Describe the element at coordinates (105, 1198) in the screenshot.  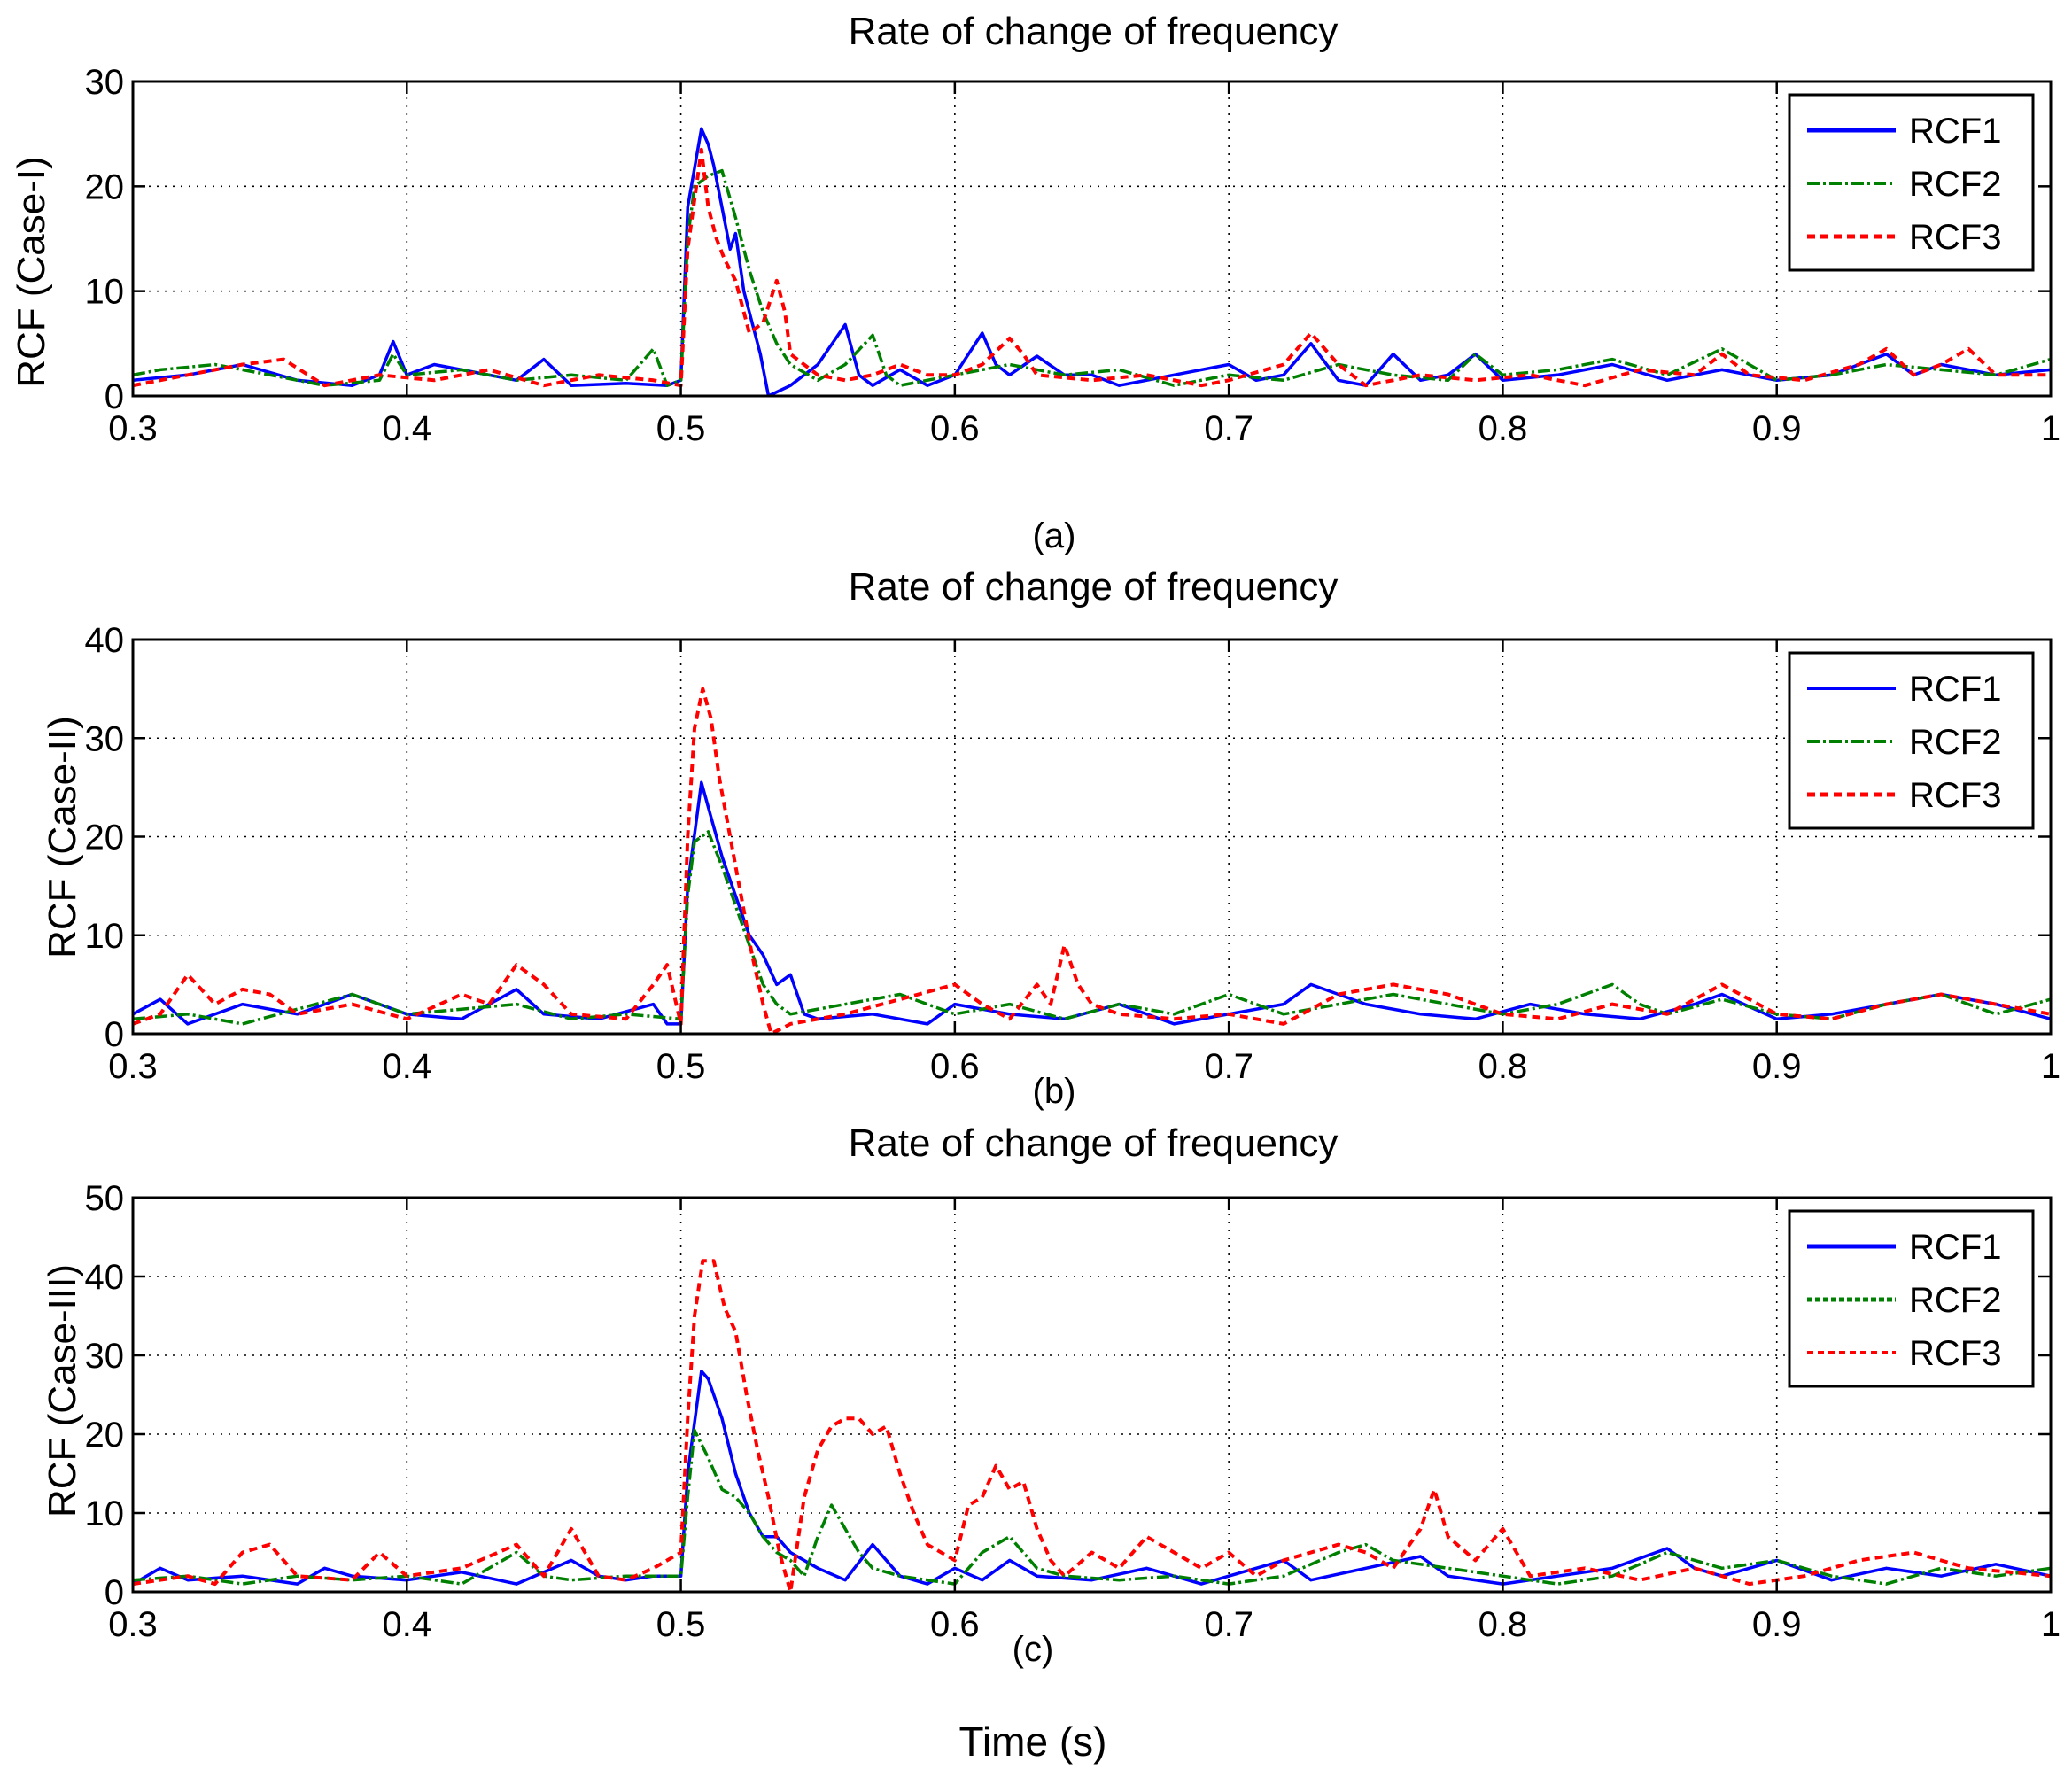
I see `y-tick-label: 50` at that location.